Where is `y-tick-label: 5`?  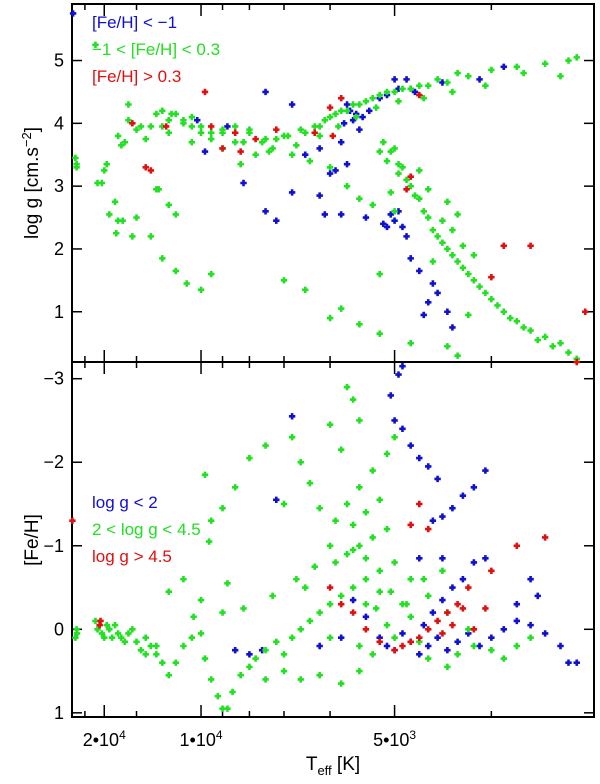 y-tick-label: 5 is located at coordinates (59, 61).